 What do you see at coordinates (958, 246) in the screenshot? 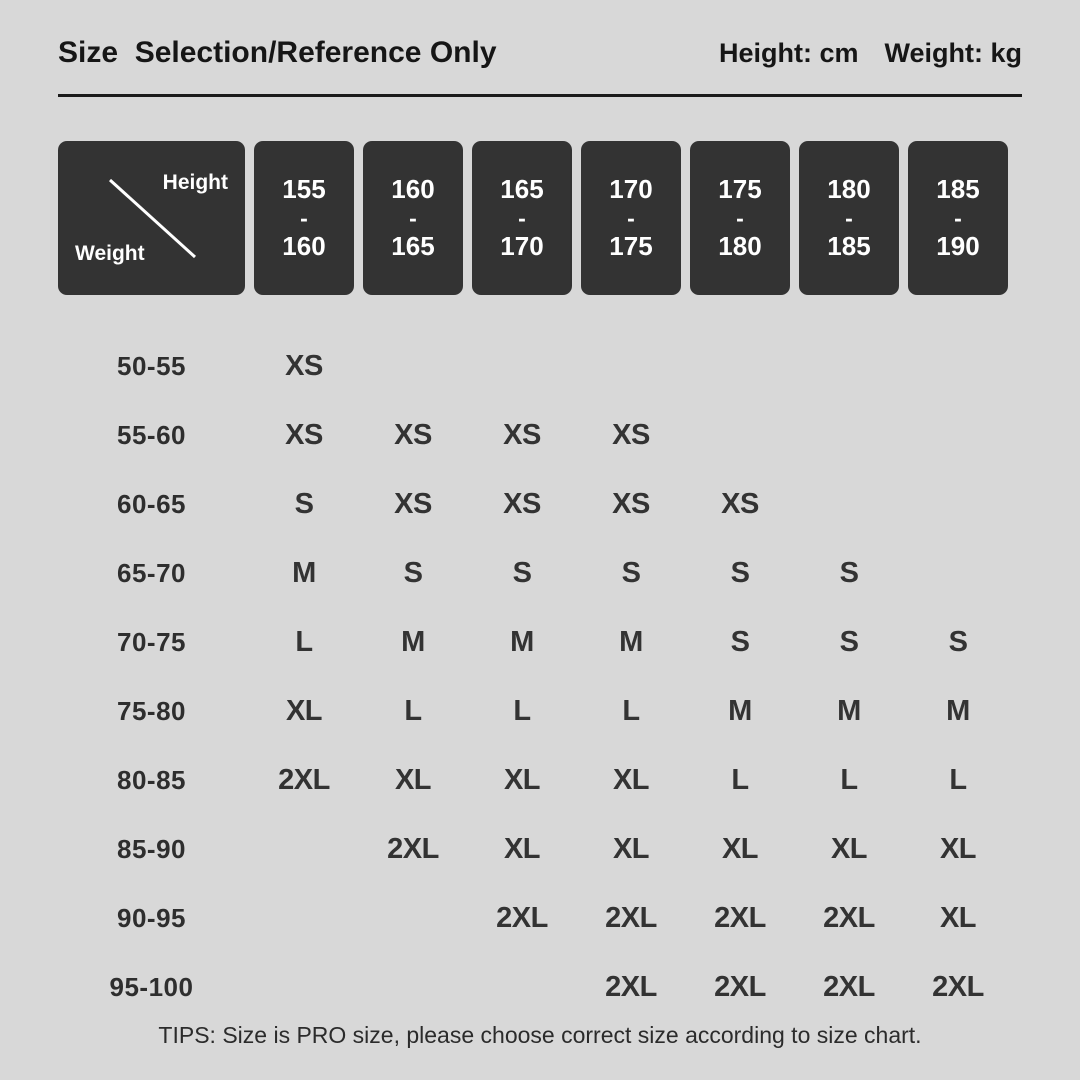
I see `column-header-bottom: 190` at bounding box center [958, 246].